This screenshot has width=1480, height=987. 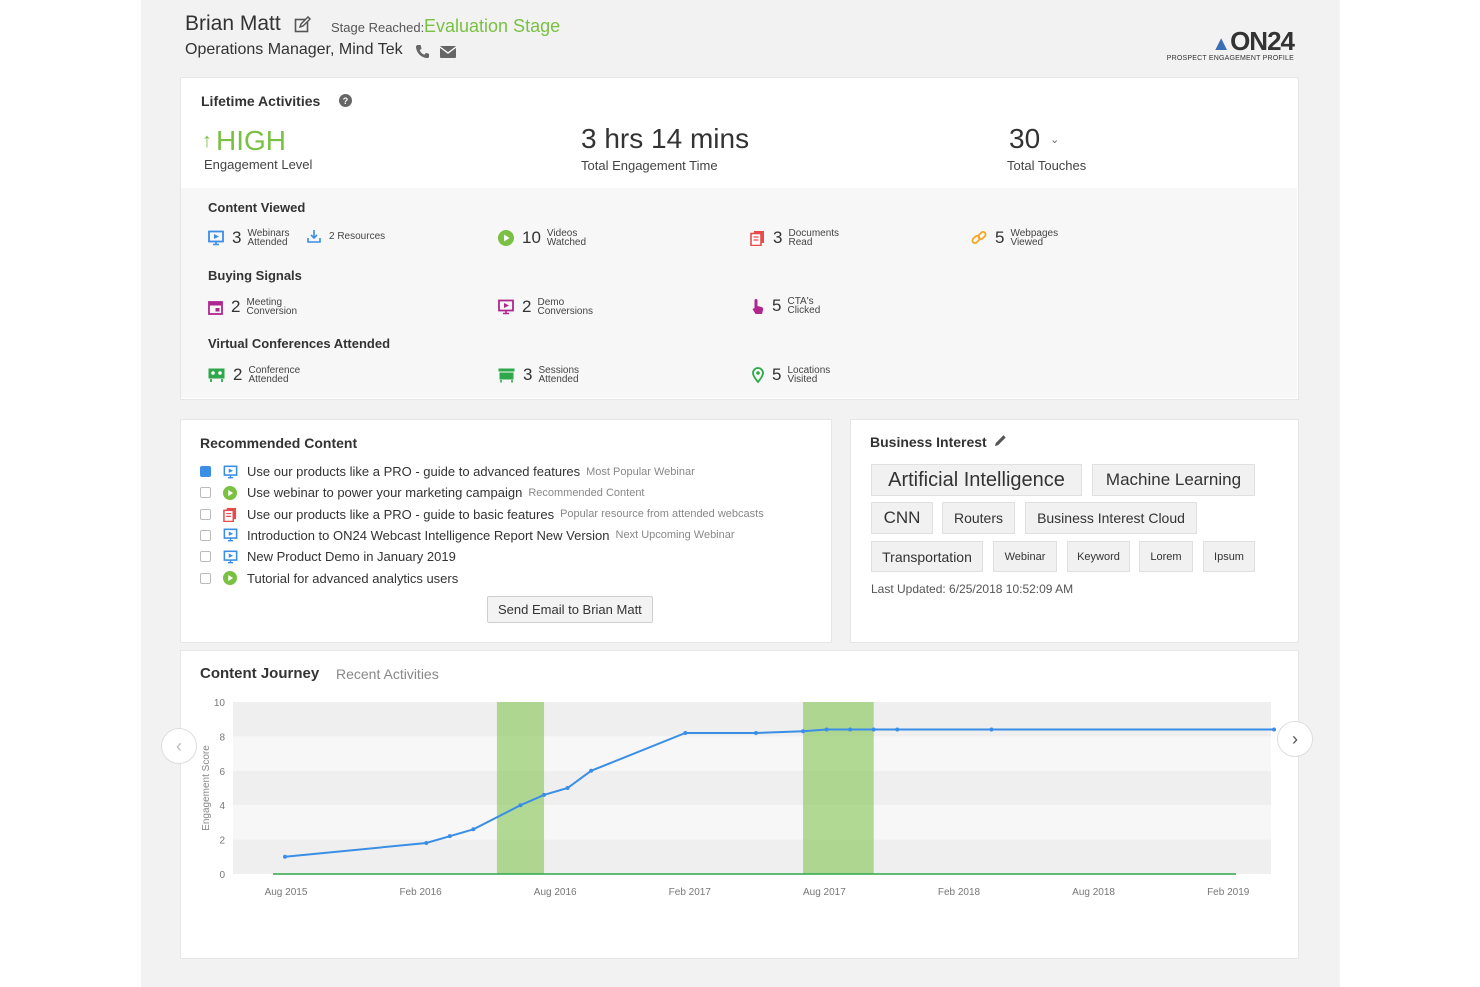 What do you see at coordinates (902, 518) in the screenshot?
I see `interest-tag: CNN` at bounding box center [902, 518].